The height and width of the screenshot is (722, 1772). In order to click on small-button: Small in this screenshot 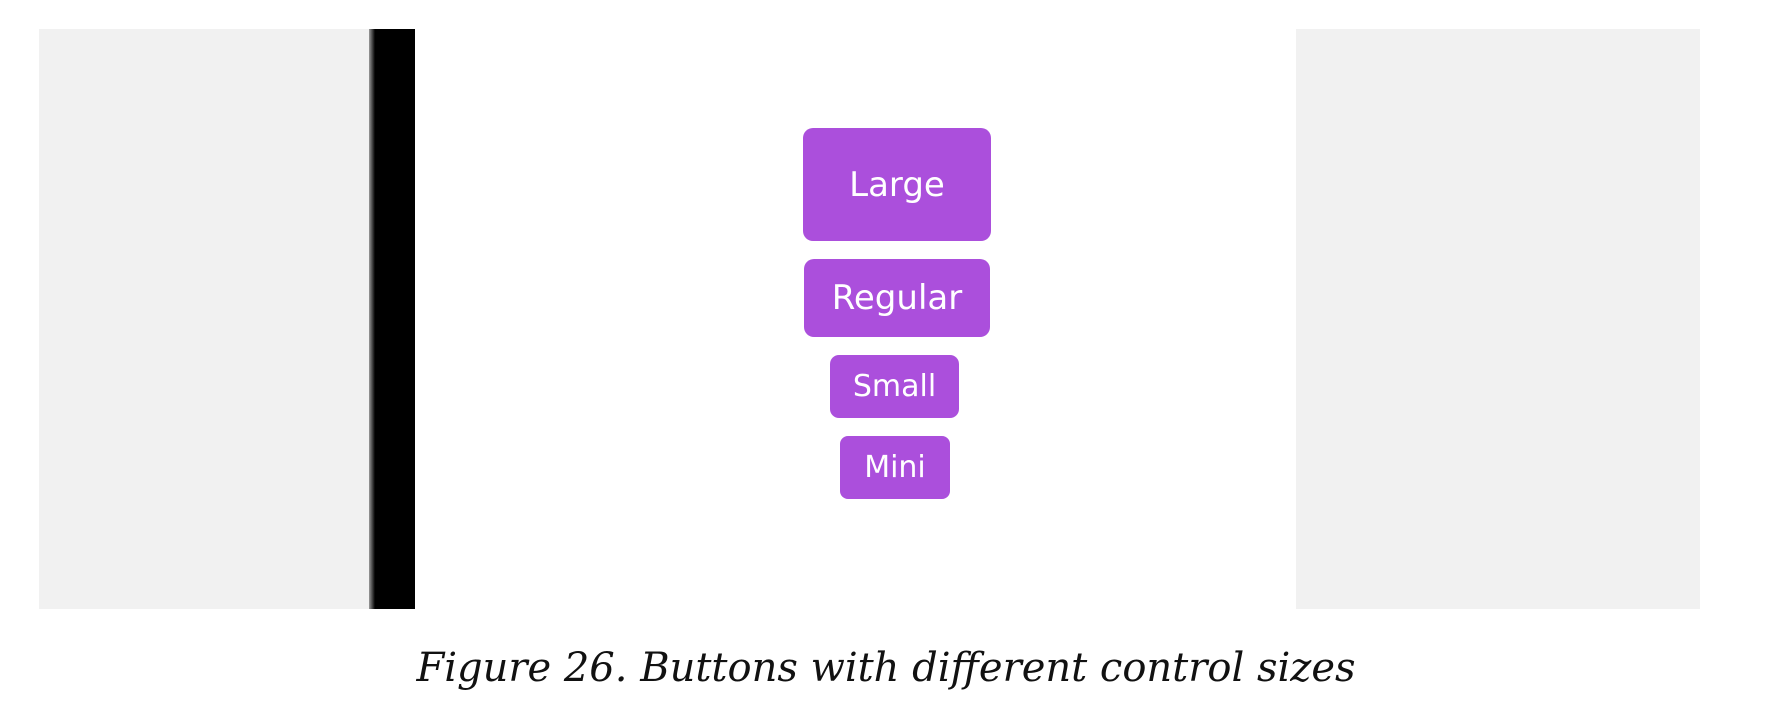, I will do `click(894, 386)`.